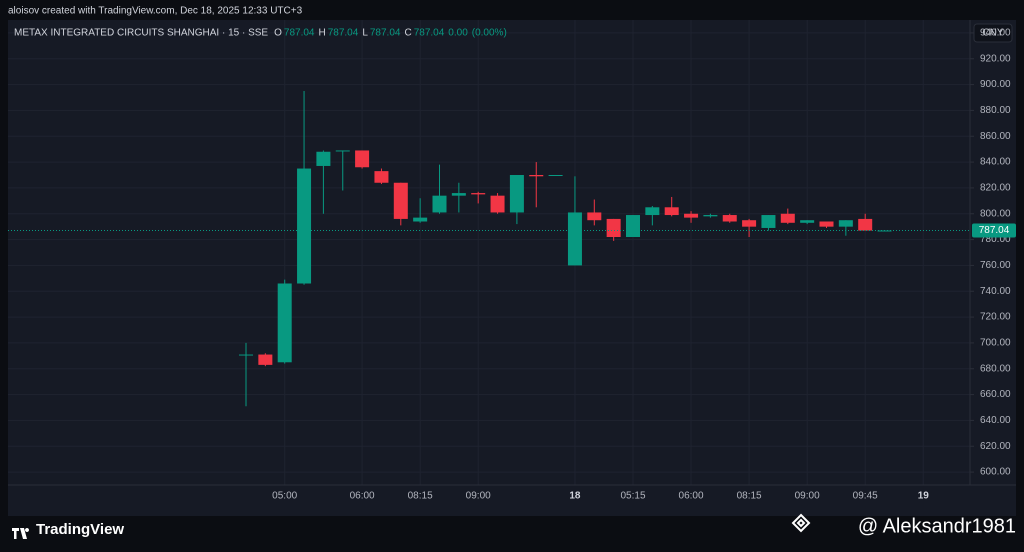 Image resolution: width=1024 pixels, height=552 pixels. What do you see at coordinates (278, 33) in the screenshot?
I see `legend-text: O` at bounding box center [278, 33].